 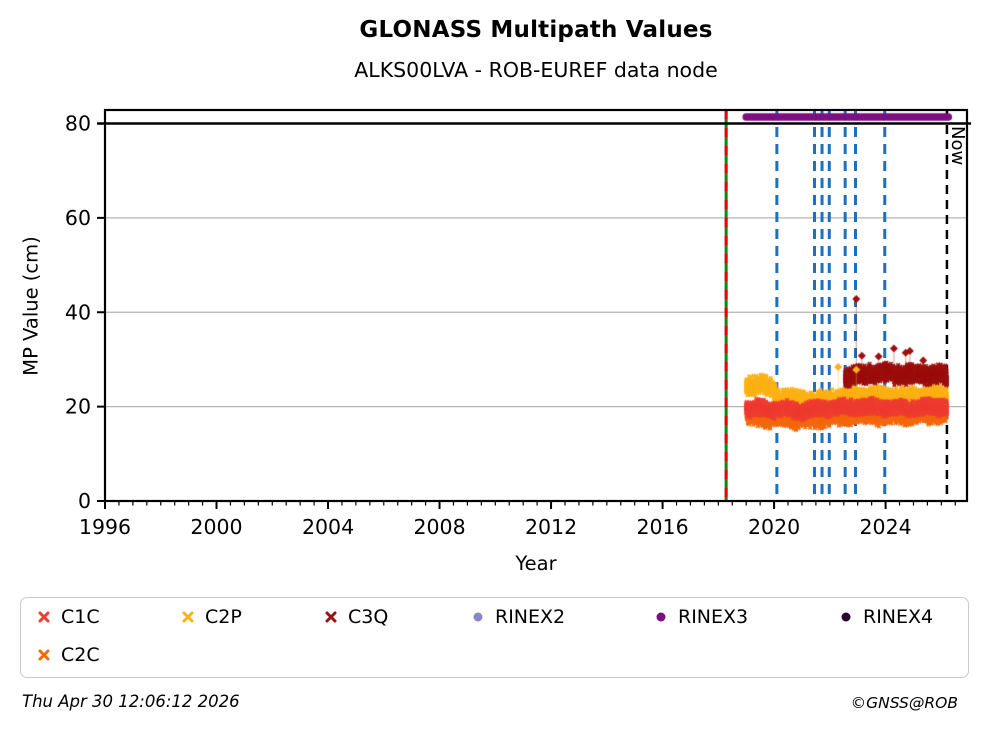 I want to click on x-tick-label: 2024, so click(x=886, y=527).